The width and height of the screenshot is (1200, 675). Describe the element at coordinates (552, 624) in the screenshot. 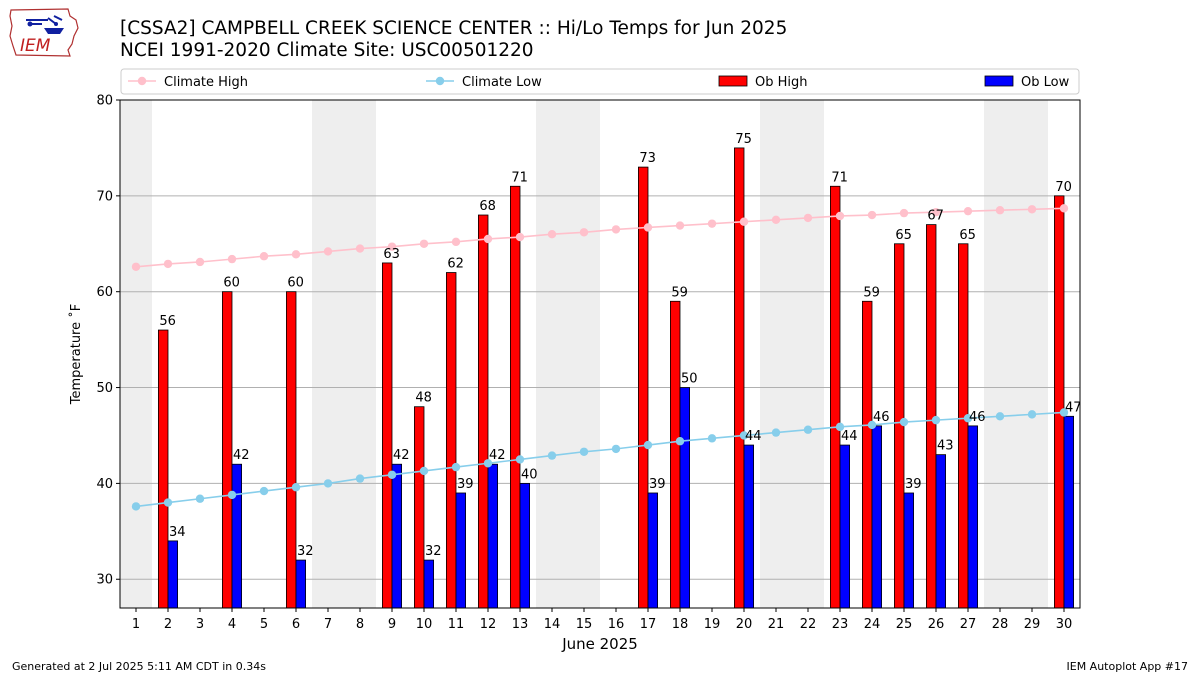

I see `x-tick-label: 14` at that location.